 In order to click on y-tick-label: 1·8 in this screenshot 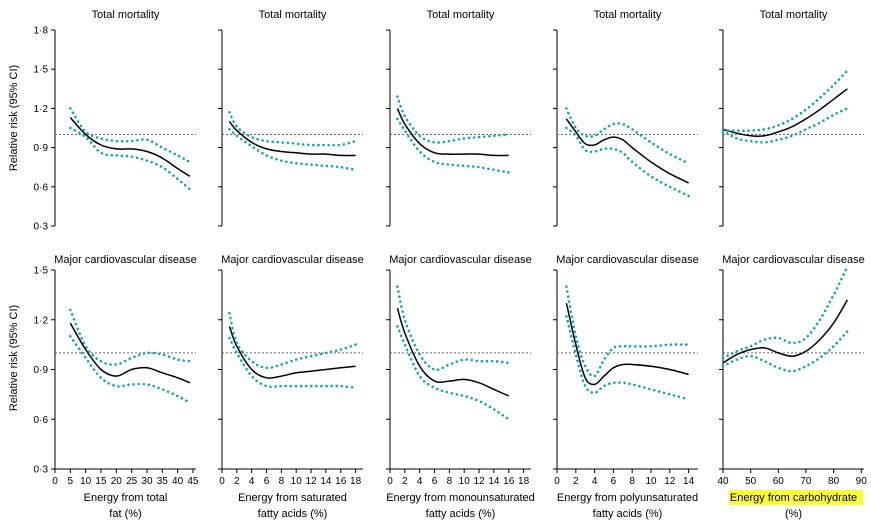, I will do `click(41, 31)`.